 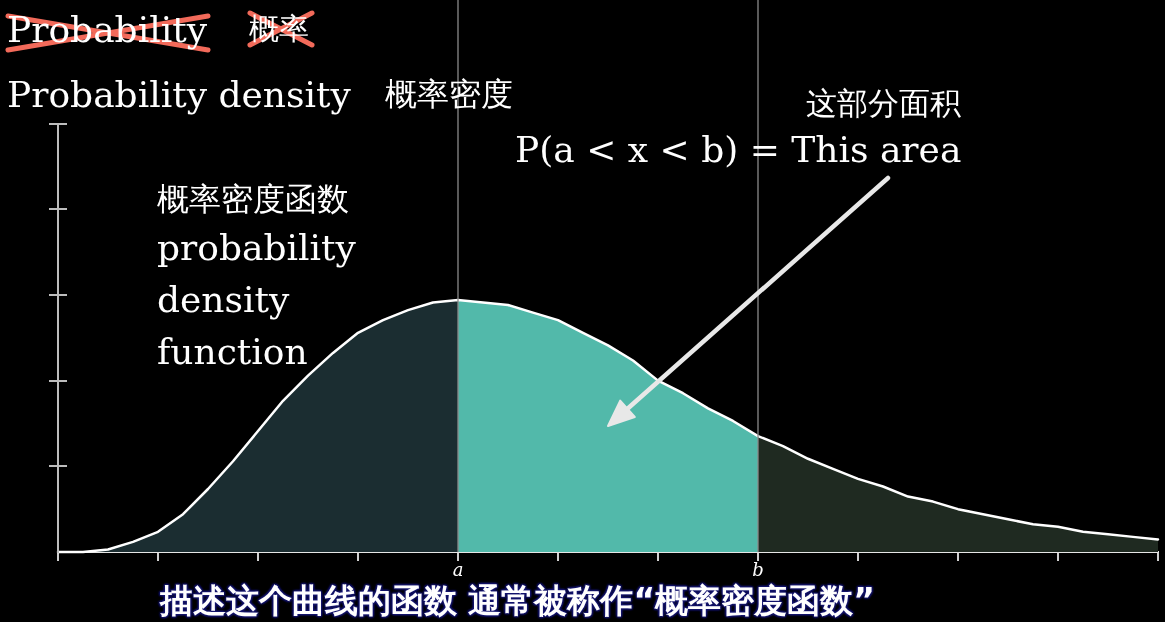 What do you see at coordinates (517, 600) in the screenshot?
I see `text: 描述这个曲线的函数 通常被称作“概率密度函数”` at bounding box center [517, 600].